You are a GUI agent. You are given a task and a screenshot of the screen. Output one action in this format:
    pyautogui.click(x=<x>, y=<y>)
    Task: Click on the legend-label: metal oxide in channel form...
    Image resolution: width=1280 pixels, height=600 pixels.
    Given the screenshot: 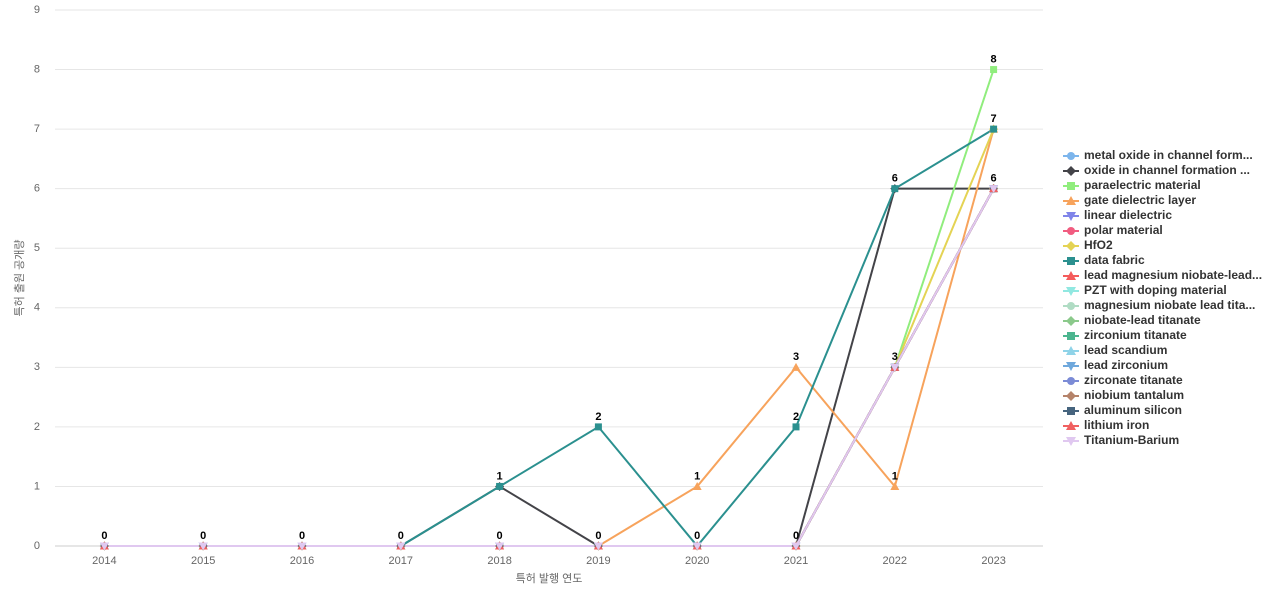 What is the action you would take?
    pyautogui.click(x=1168, y=155)
    